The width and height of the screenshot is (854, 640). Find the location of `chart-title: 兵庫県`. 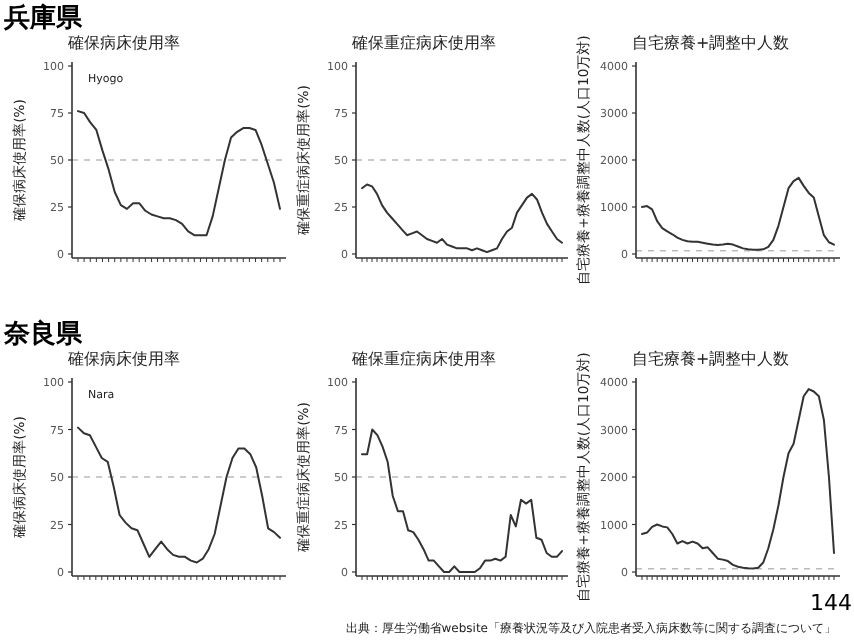

chart-title: 兵庫県 is located at coordinates (43, 18).